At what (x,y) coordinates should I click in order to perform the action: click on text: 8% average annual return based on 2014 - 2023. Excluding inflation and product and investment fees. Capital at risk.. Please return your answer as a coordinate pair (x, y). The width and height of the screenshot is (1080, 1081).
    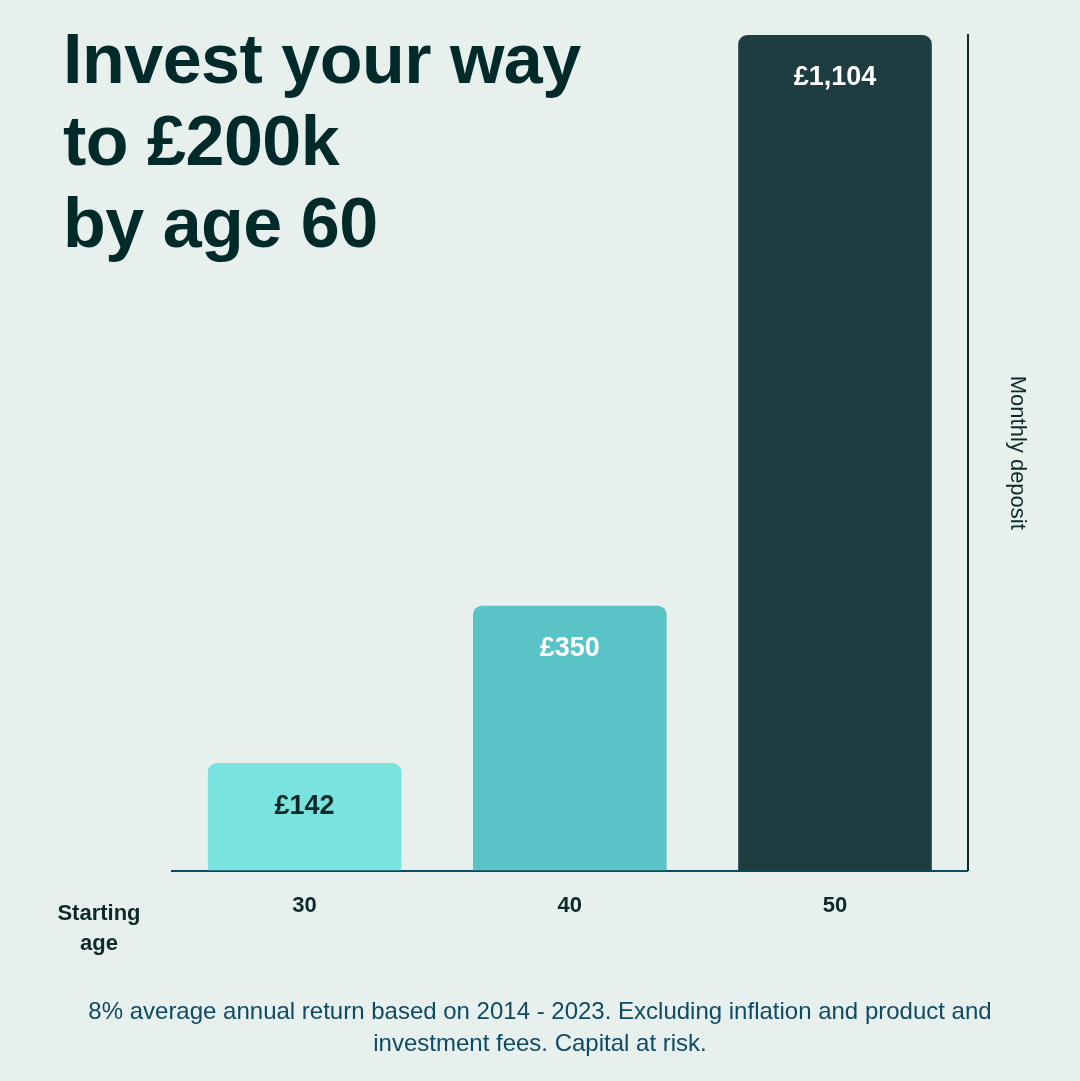
    Looking at the image, I should click on (540, 1027).